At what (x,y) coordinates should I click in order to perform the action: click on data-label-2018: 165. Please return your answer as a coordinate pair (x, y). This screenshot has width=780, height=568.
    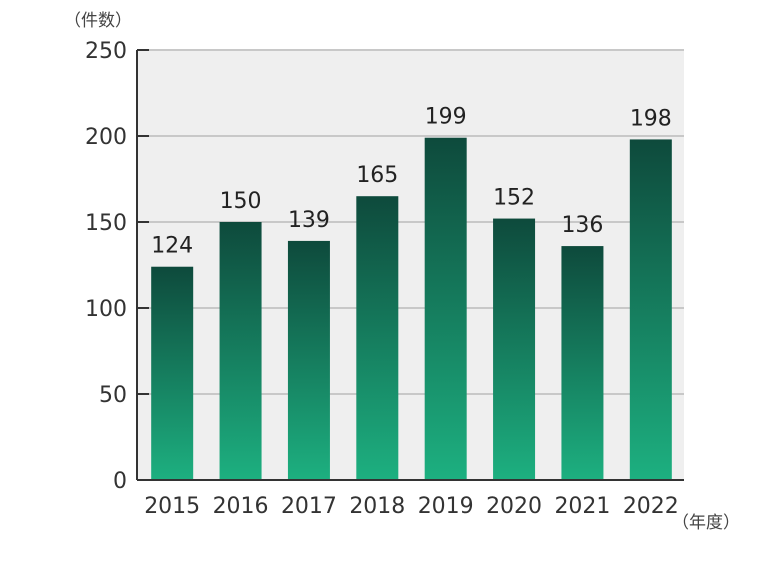
    Looking at the image, I should click on (377, 175).